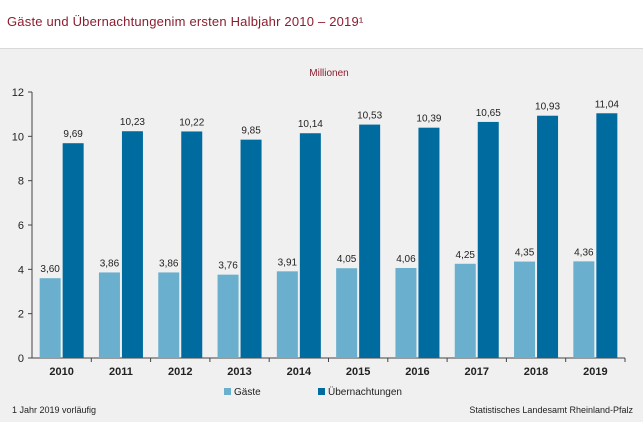 The width and height of the screenshot is (643, 422). What do you see at coordinates (251, 131) in the screenshot?
I see `data-label-uebernachtungen: 9,85` at bounding box center [251, 131].